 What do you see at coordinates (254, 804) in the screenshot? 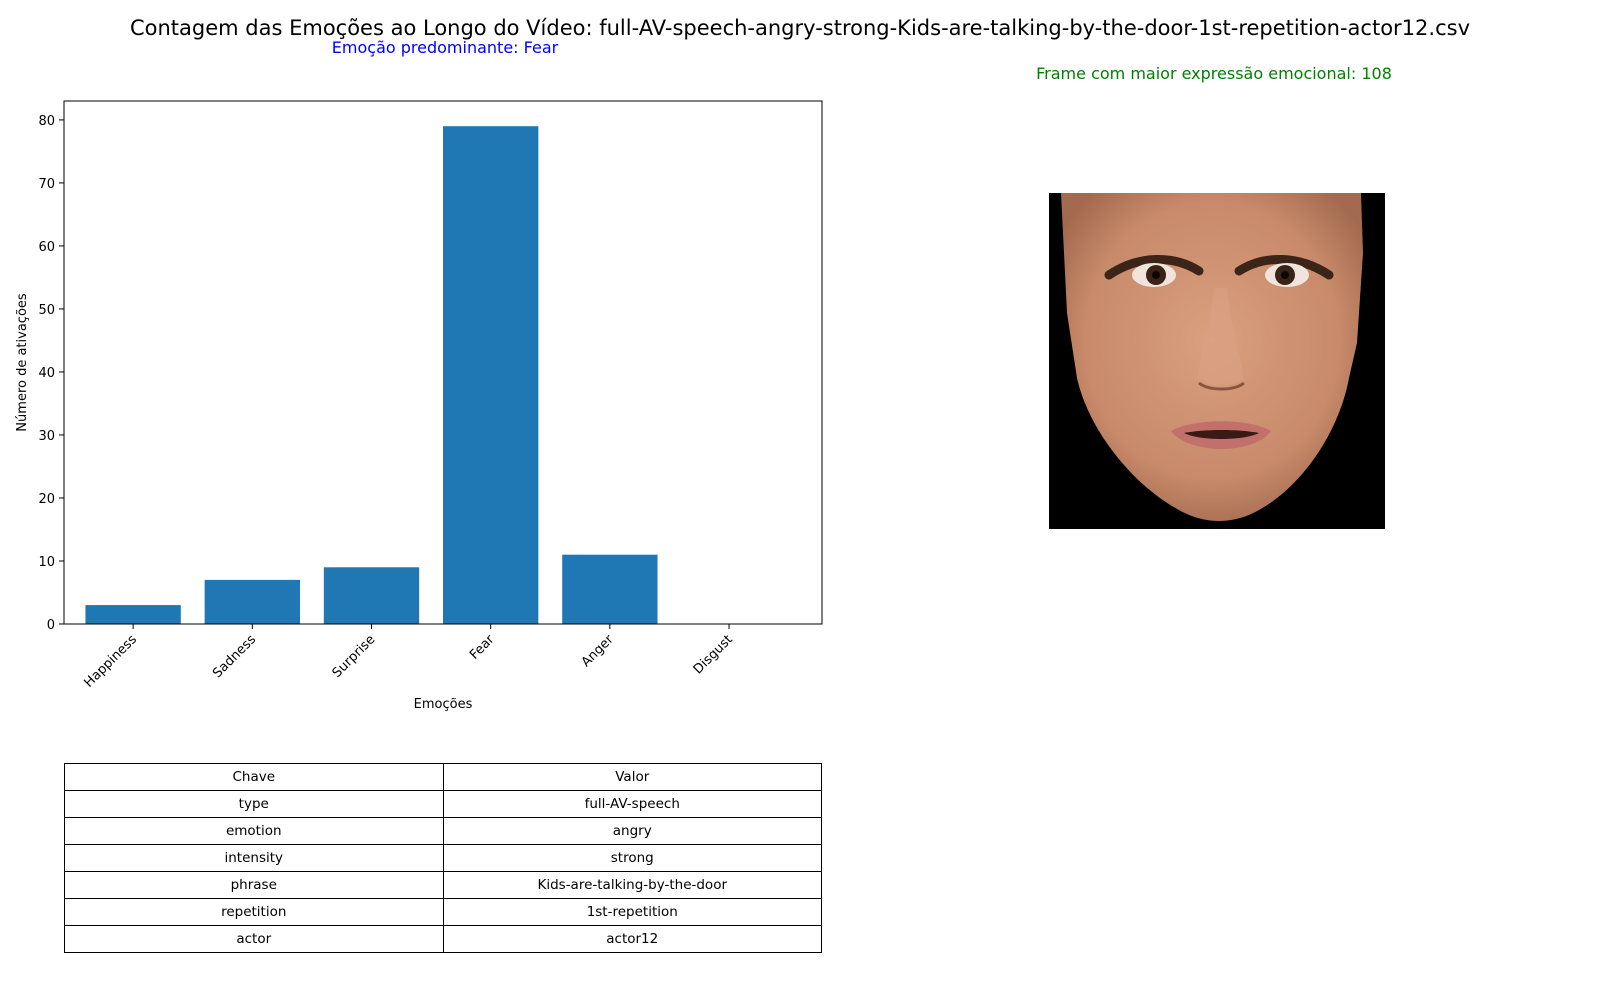
I see `table-cell-key: type` at bounding box center [254, 804].